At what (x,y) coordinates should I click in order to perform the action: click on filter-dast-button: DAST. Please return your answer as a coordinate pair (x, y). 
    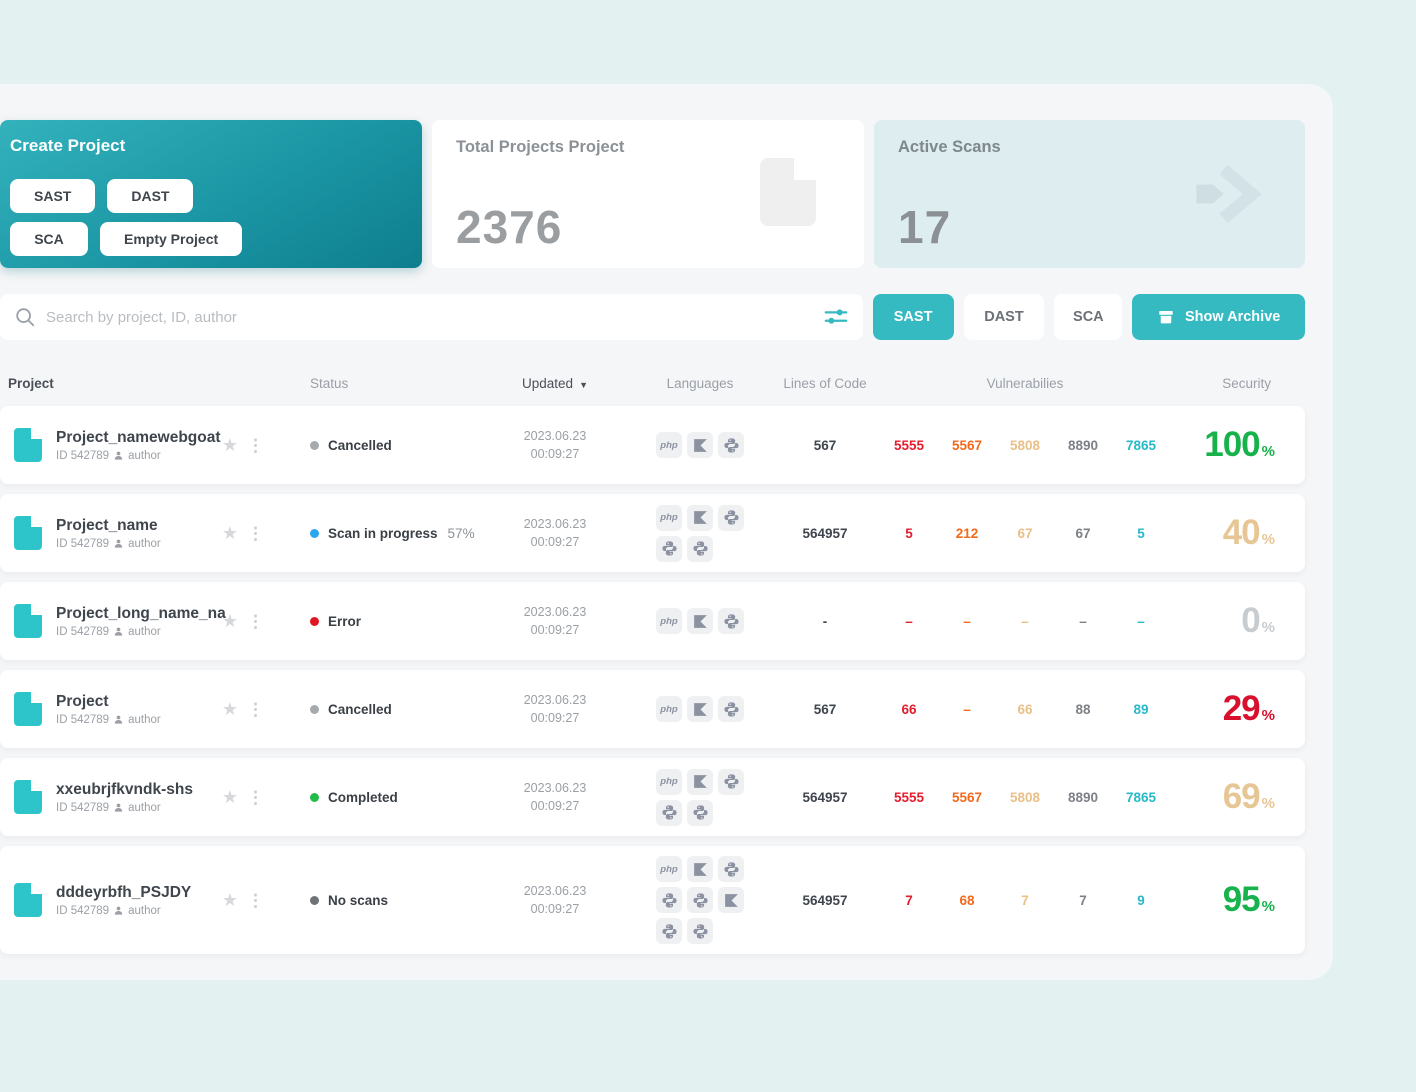
    Looking at the image, I should click on (1004, 317).